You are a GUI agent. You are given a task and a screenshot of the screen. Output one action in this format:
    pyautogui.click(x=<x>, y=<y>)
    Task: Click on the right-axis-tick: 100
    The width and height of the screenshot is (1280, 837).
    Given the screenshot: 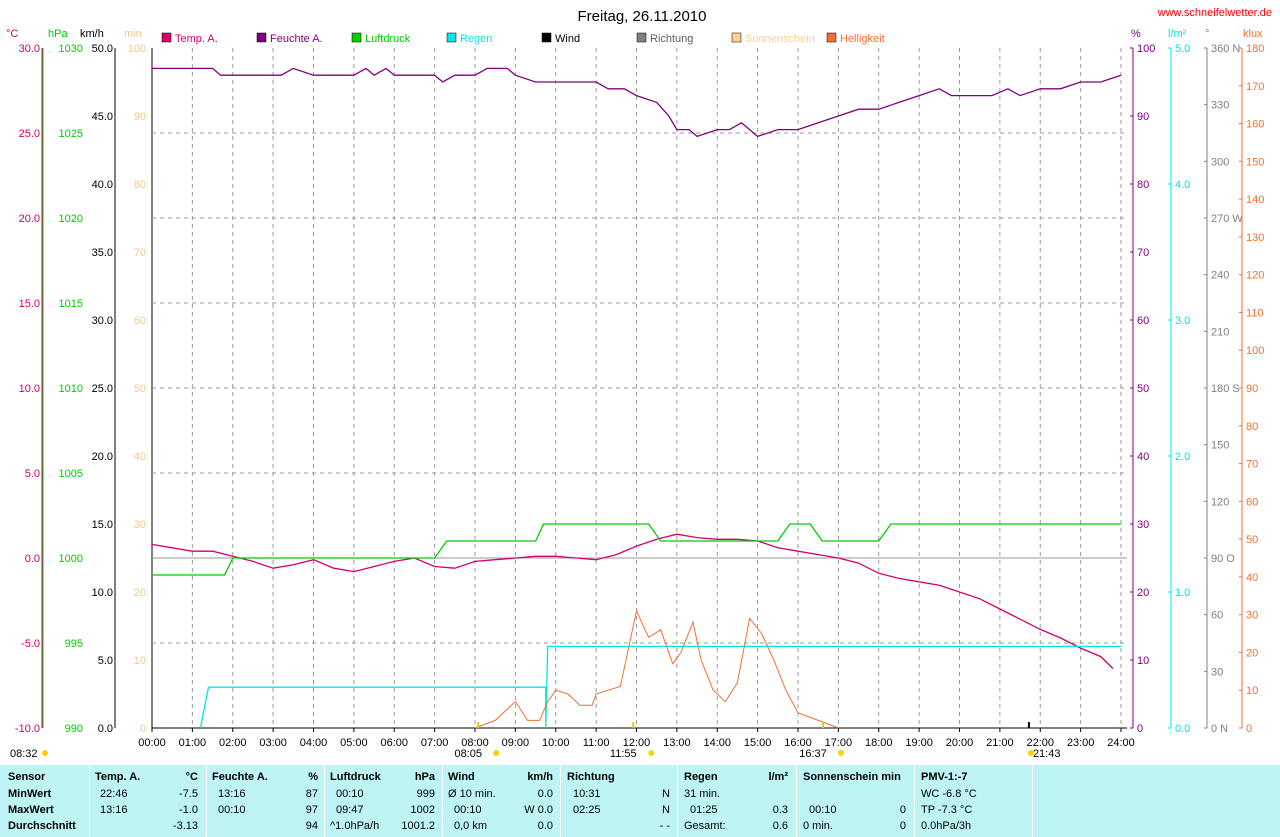 What is the action you would take?
    pyautogui.click(x=1255, y=351)
    